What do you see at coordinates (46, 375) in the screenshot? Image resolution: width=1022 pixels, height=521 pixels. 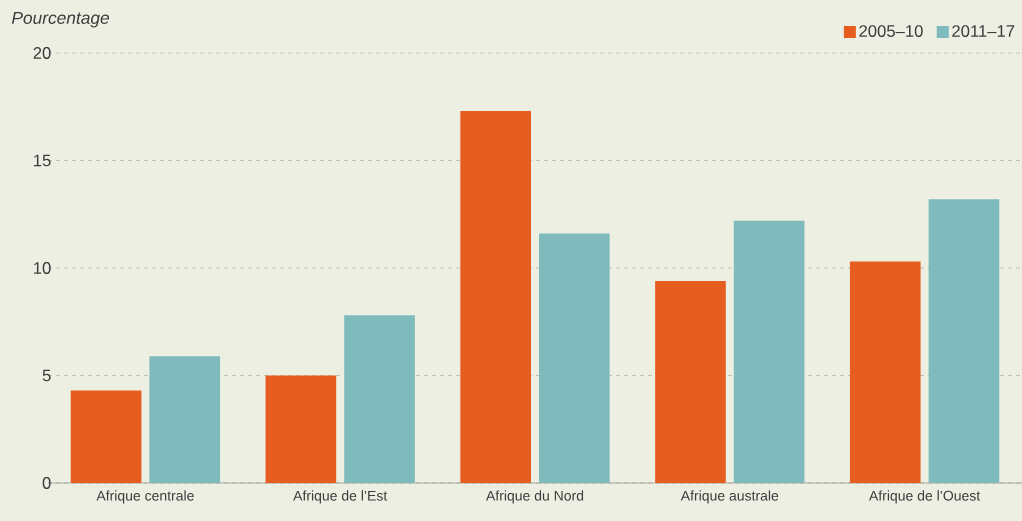 I see `y-tick-label: 5` at bounding box center [46, 375].